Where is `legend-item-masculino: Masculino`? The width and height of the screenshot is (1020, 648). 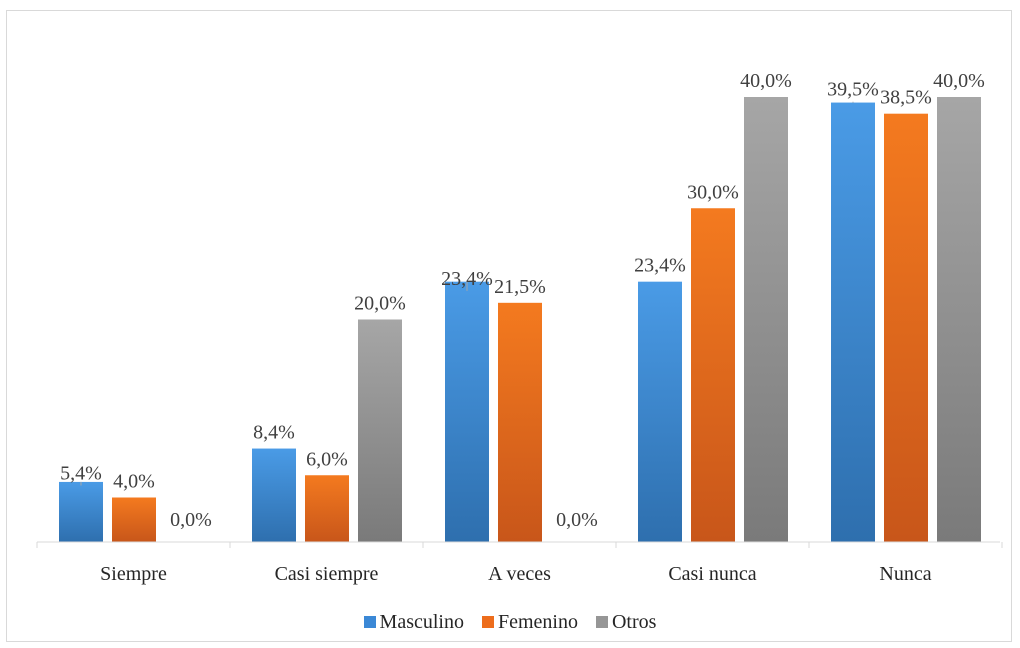 legend-item-masculino: Masculino is located at coordinates (413, 622).